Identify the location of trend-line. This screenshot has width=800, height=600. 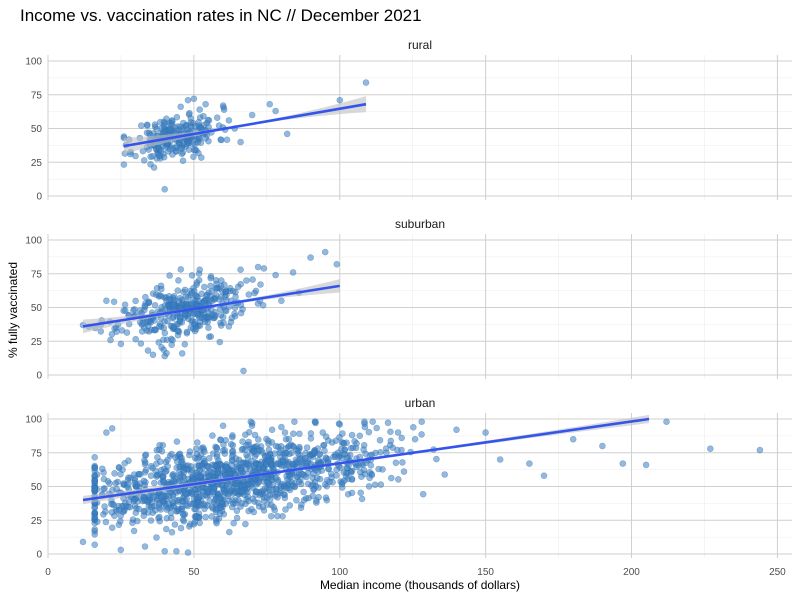
(245, 125).